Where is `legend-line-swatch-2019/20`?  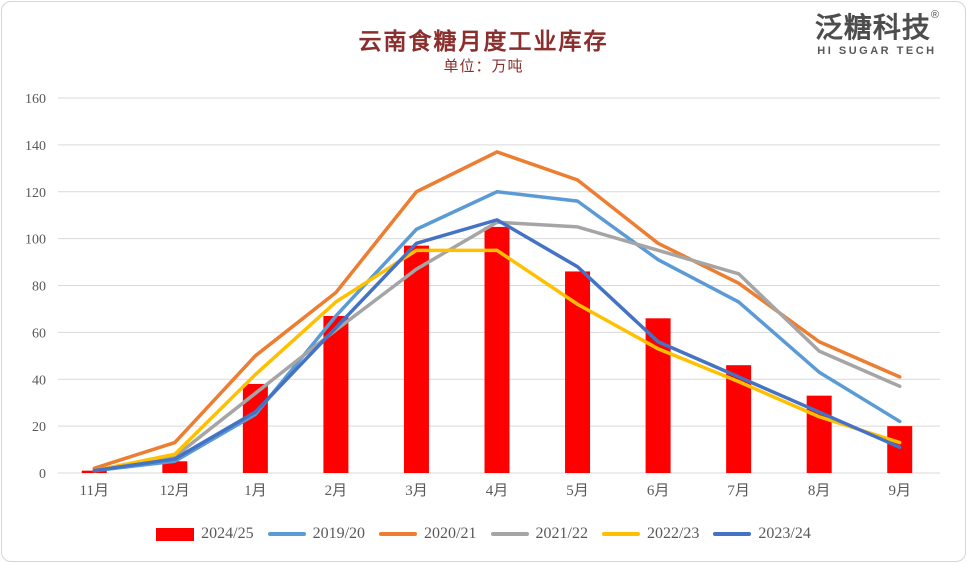
legend-line-swatch-2019/20 is located at coordinates (286, 534).